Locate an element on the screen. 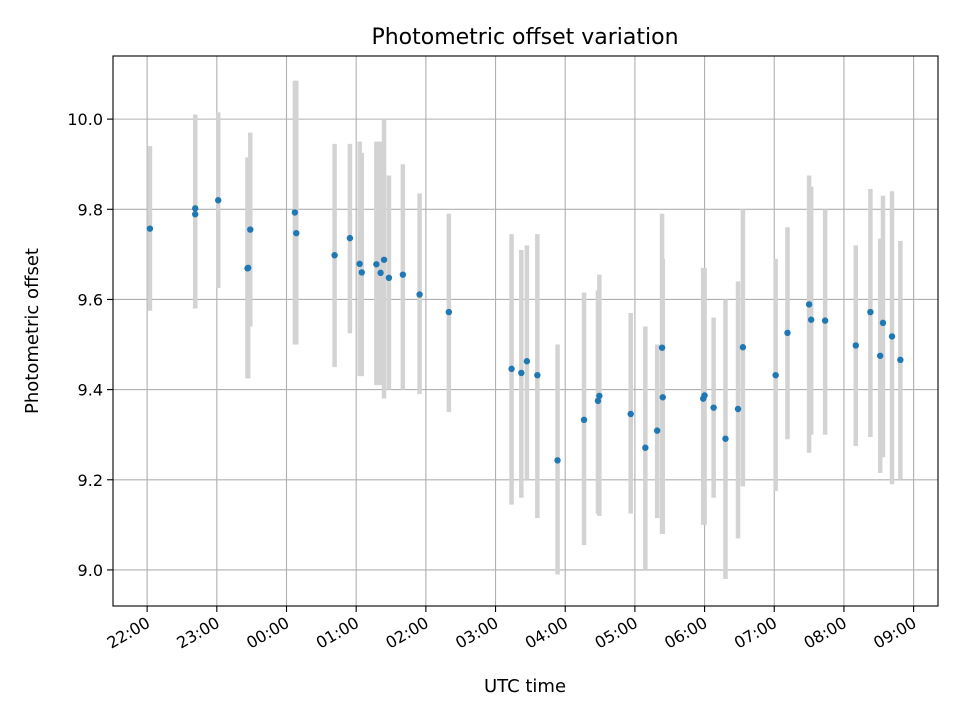 Image resolution: width=960 pixels, height=724 pixels. y-tick-label: 9.8 is located at coordinates (90, 209).